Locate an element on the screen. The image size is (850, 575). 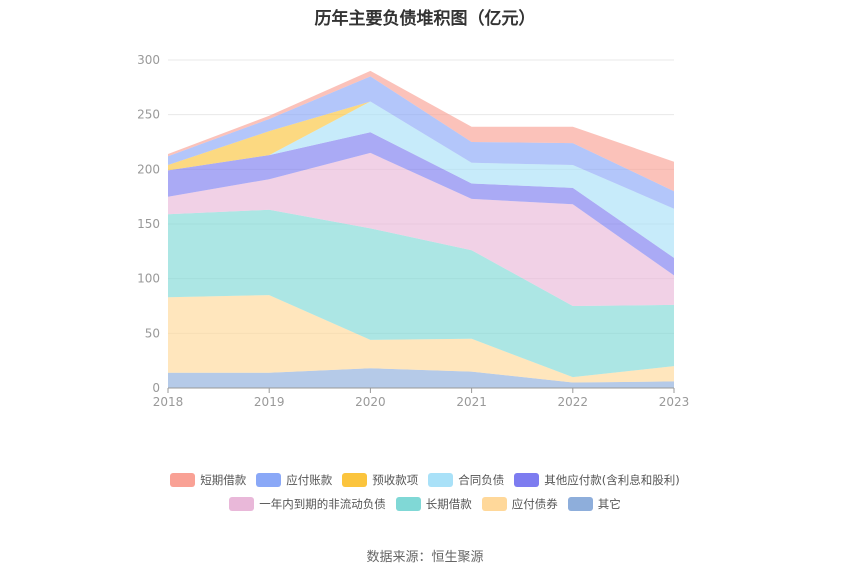
x-tick-label: 2023 is located at coordinates (674, 402).